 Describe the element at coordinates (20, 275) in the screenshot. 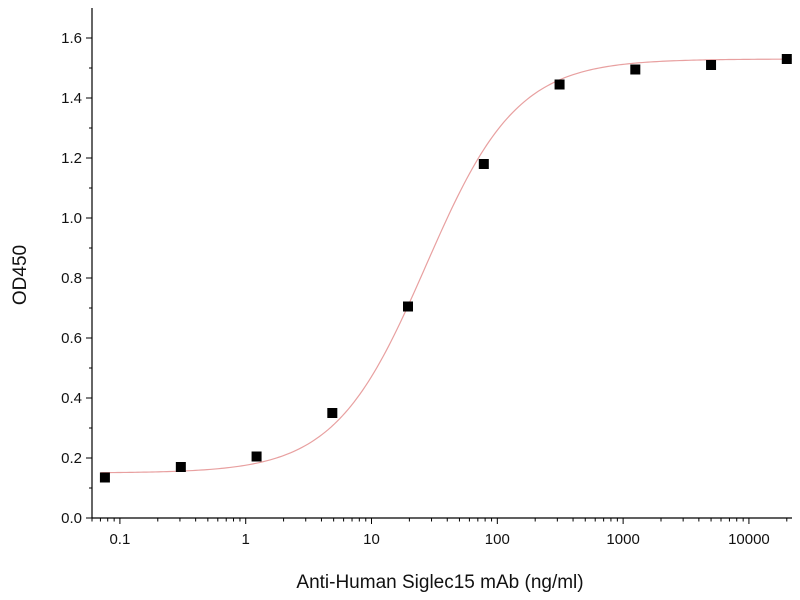

I see `y-axis-title: OD450` at that location.